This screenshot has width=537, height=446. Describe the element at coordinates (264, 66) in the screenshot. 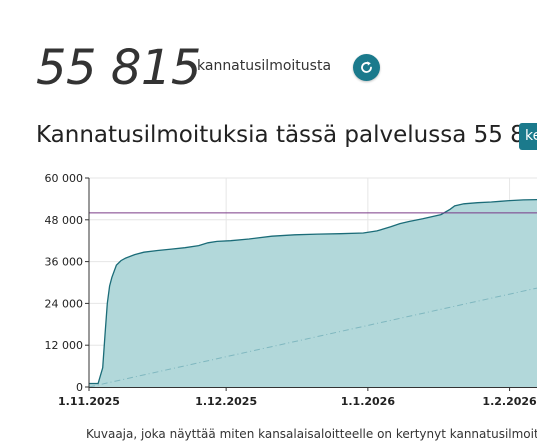

I see `signature-count-label: kannatusilmoitusta` at that location.